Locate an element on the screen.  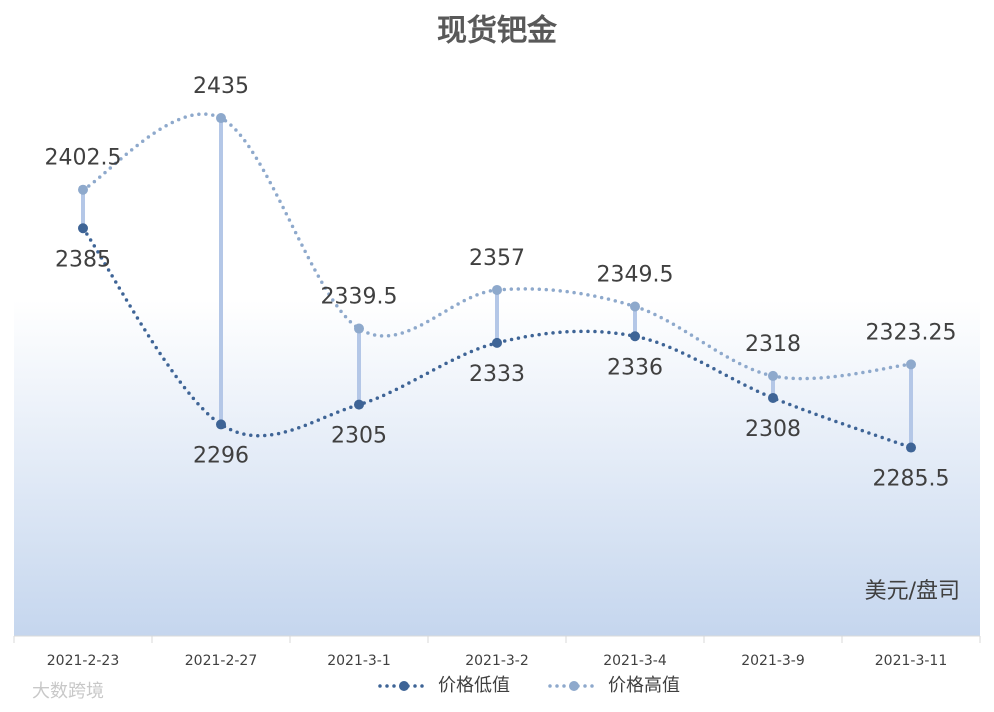
data-label: 2336 is located at coordinates (635, 367).